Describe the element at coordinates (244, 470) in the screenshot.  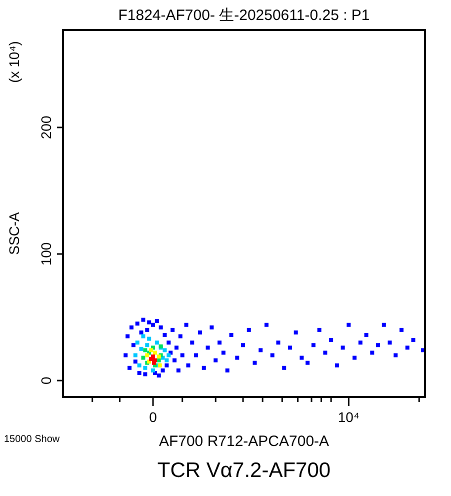
I see `text: TCR Vα7.2-AF700` at that location.